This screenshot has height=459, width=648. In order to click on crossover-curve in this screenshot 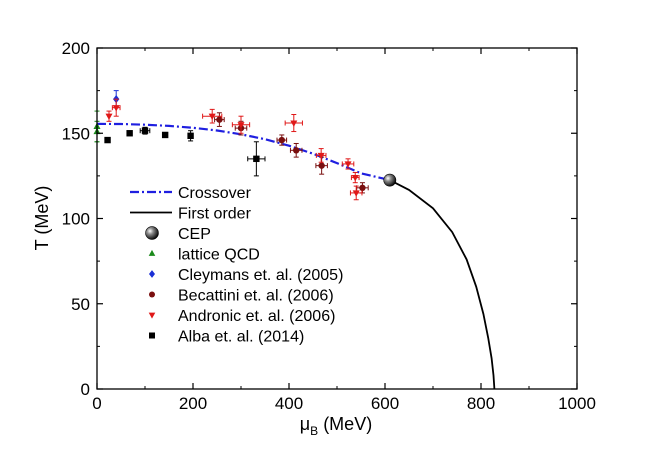, I will do `click(243, 152)`.